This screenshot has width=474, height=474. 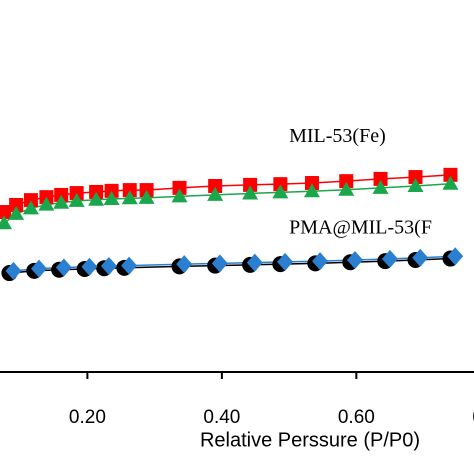 I want to click on x-axis-label: Relative Perssure (P/P0), so click(x=310, y=440).